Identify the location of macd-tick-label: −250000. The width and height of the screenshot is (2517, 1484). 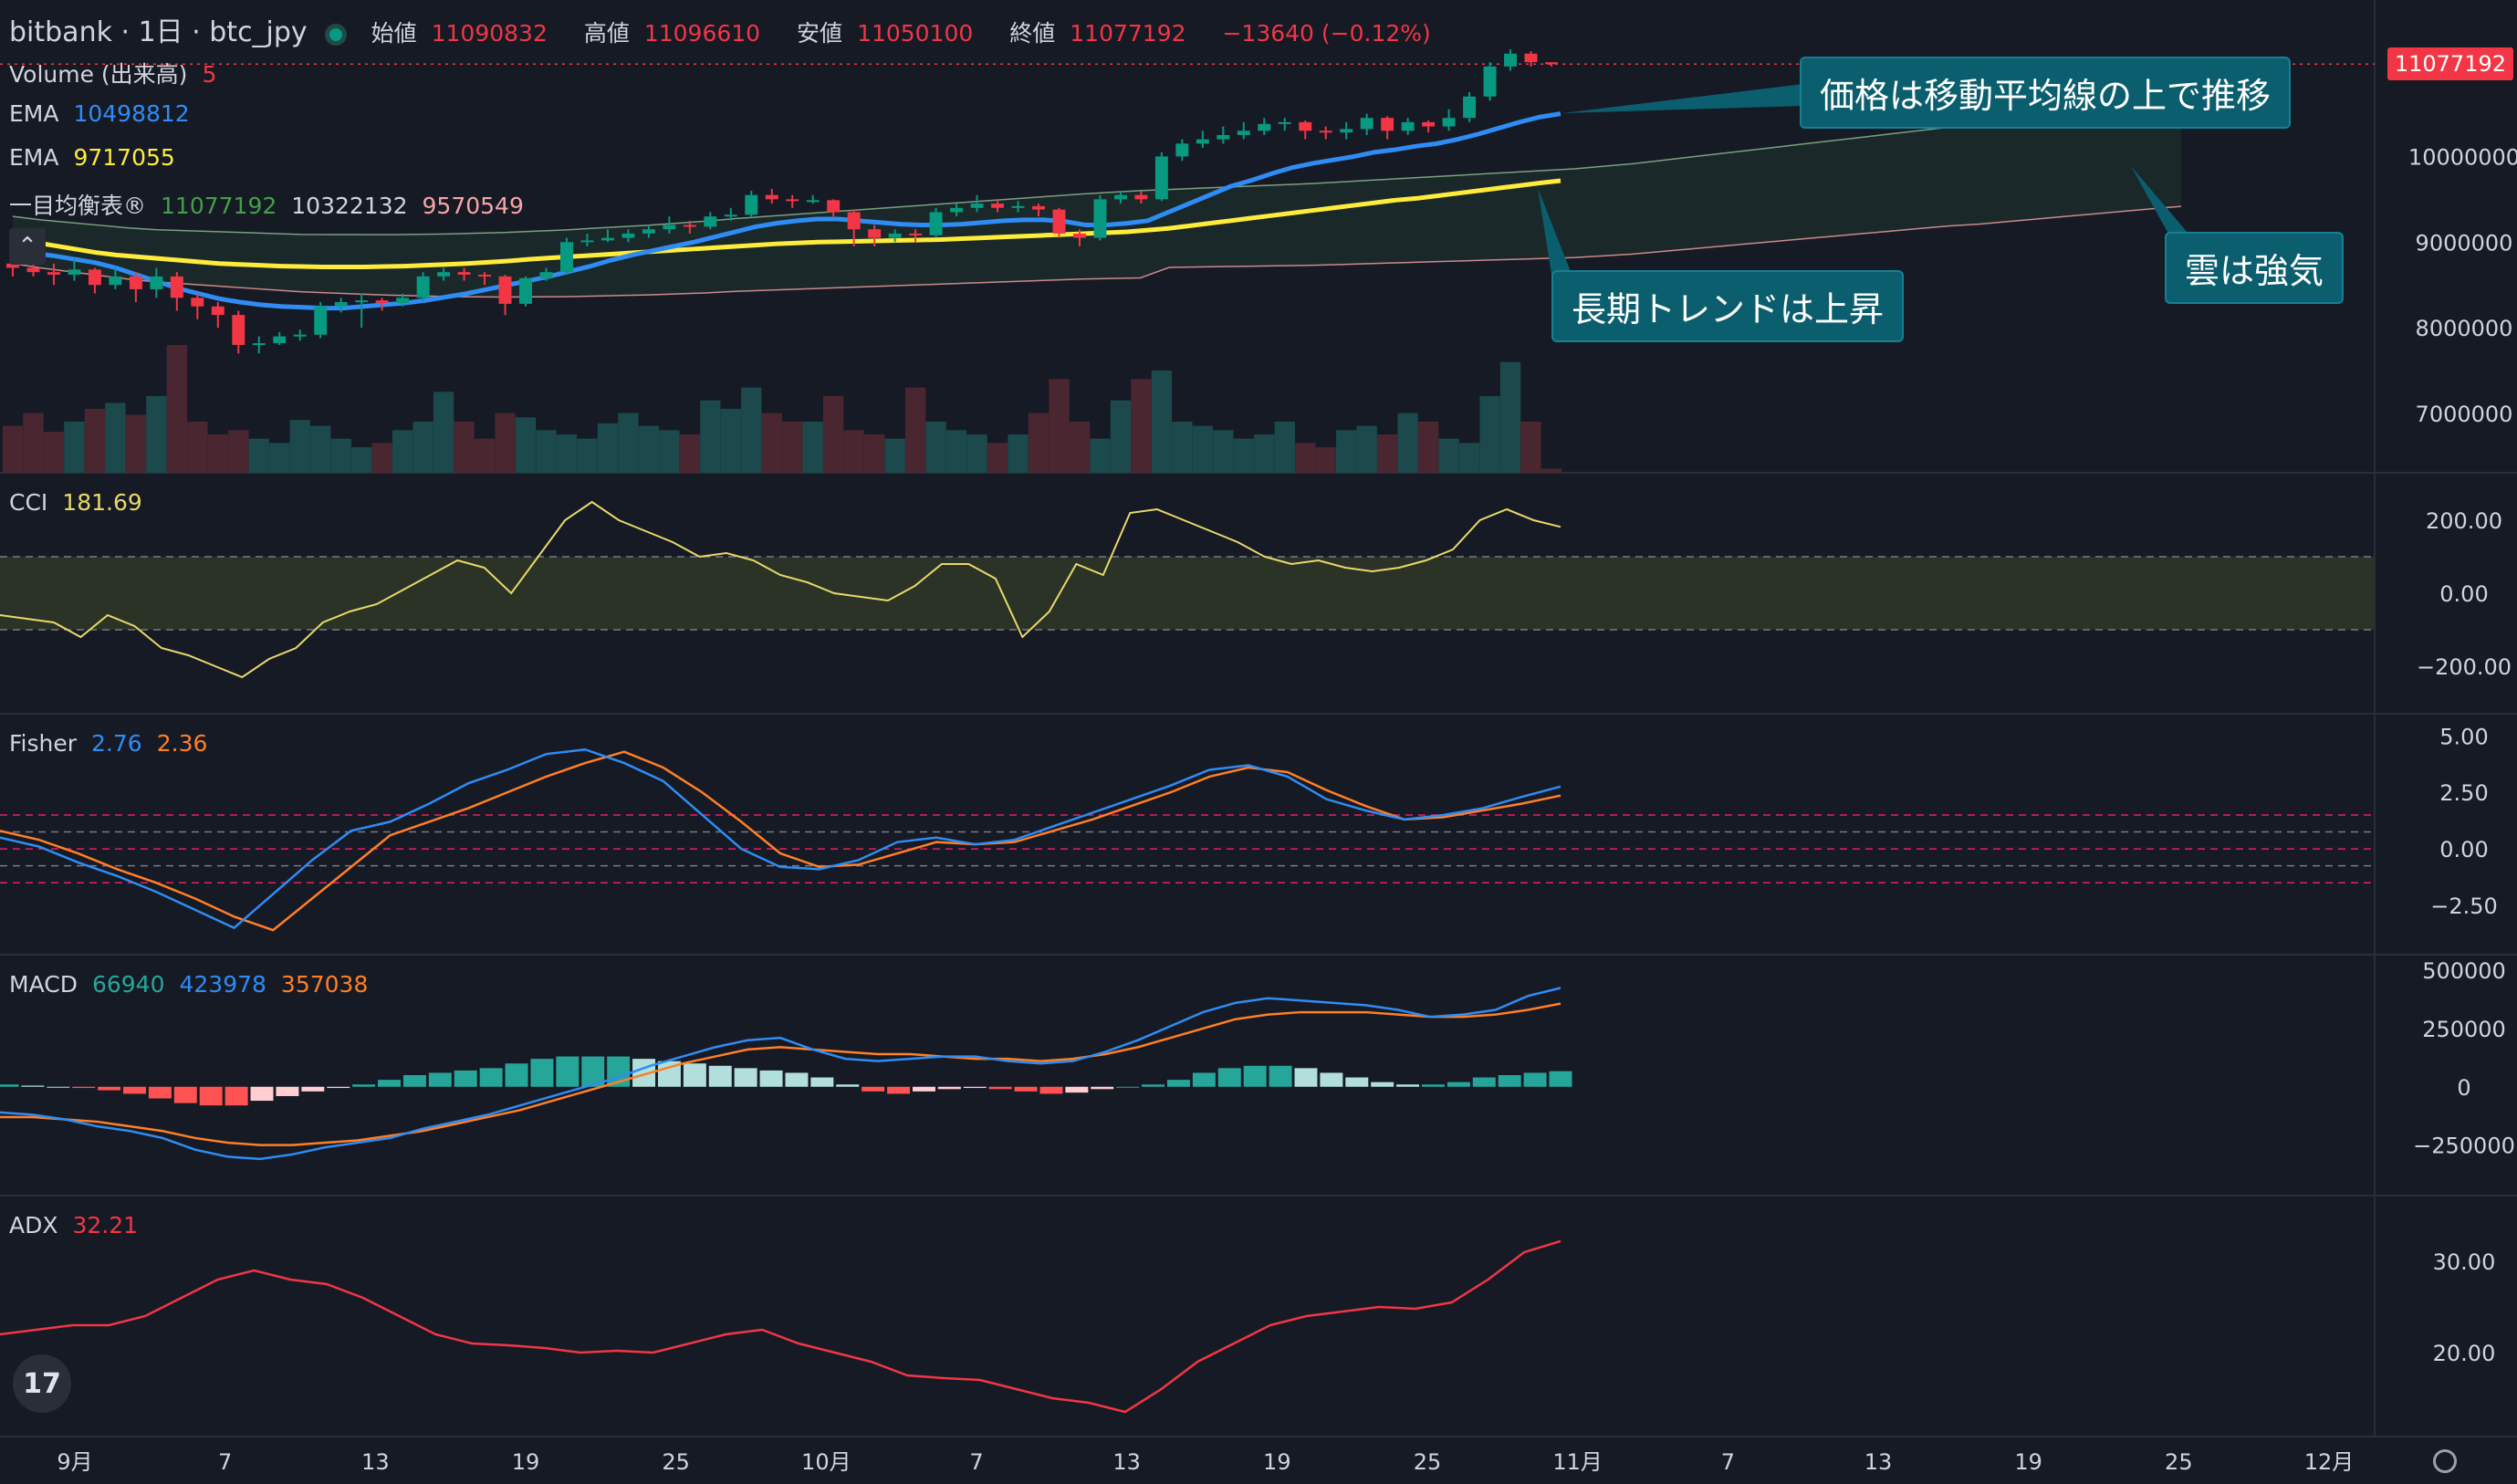
(2464, 1146).